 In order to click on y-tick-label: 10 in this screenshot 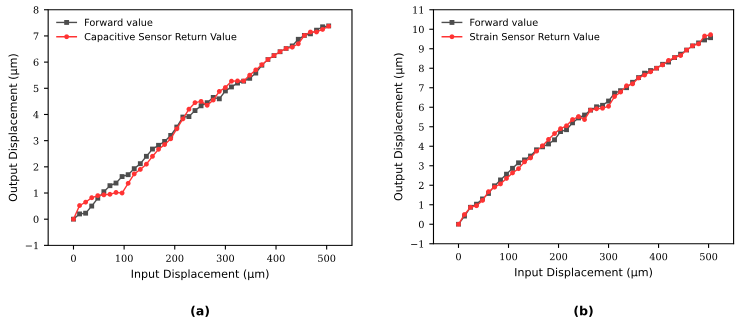, I will do `click(418, 30)`.